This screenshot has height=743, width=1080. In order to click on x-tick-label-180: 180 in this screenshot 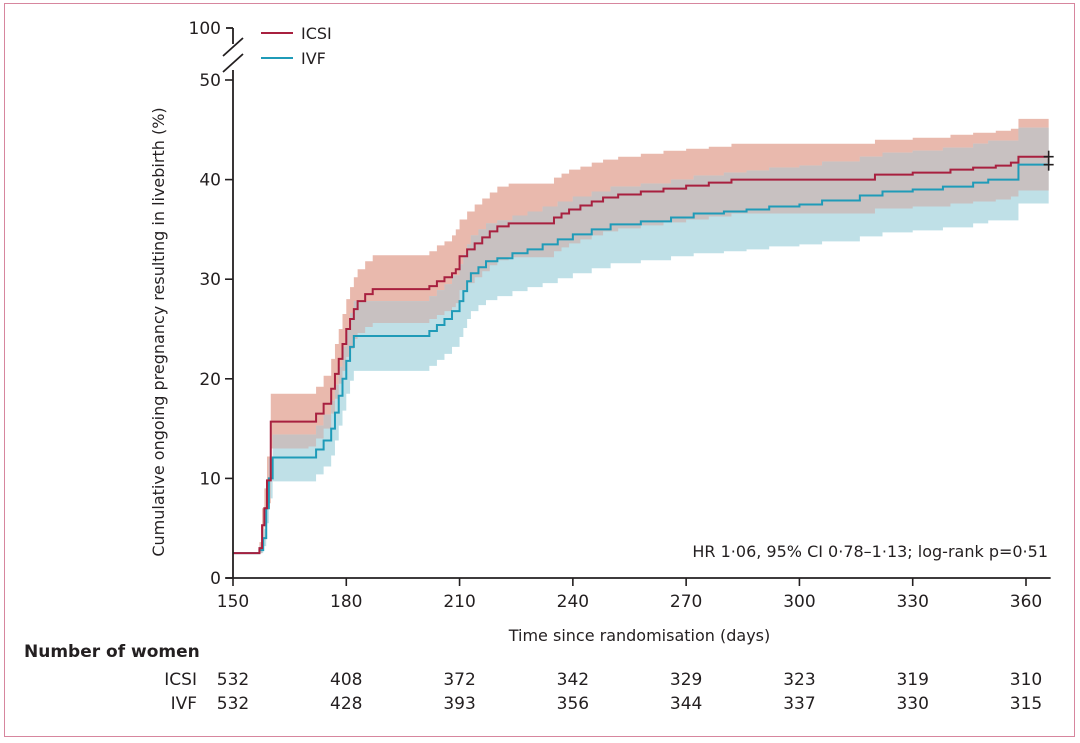, I will do `click(346, 602)`.